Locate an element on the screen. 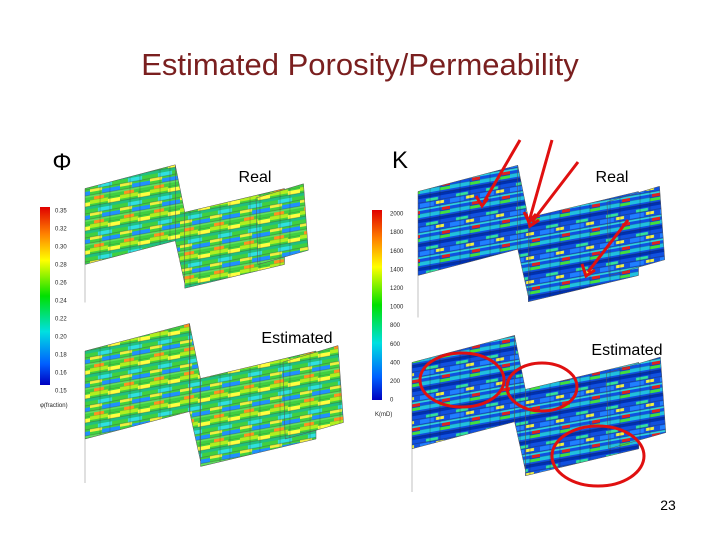  porosity-symbol: Φ is located at coordinates (61, 162).